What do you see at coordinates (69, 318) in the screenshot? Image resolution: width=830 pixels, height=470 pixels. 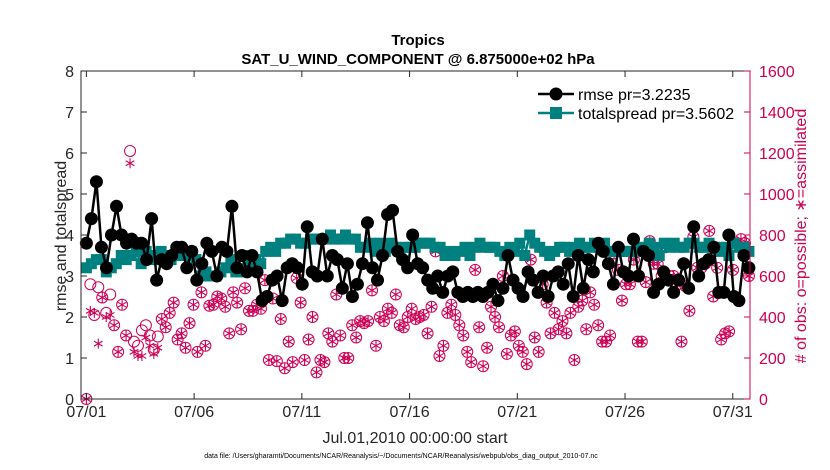 I see `y-left-tick-label: 2` at bounding box center [69, 318].